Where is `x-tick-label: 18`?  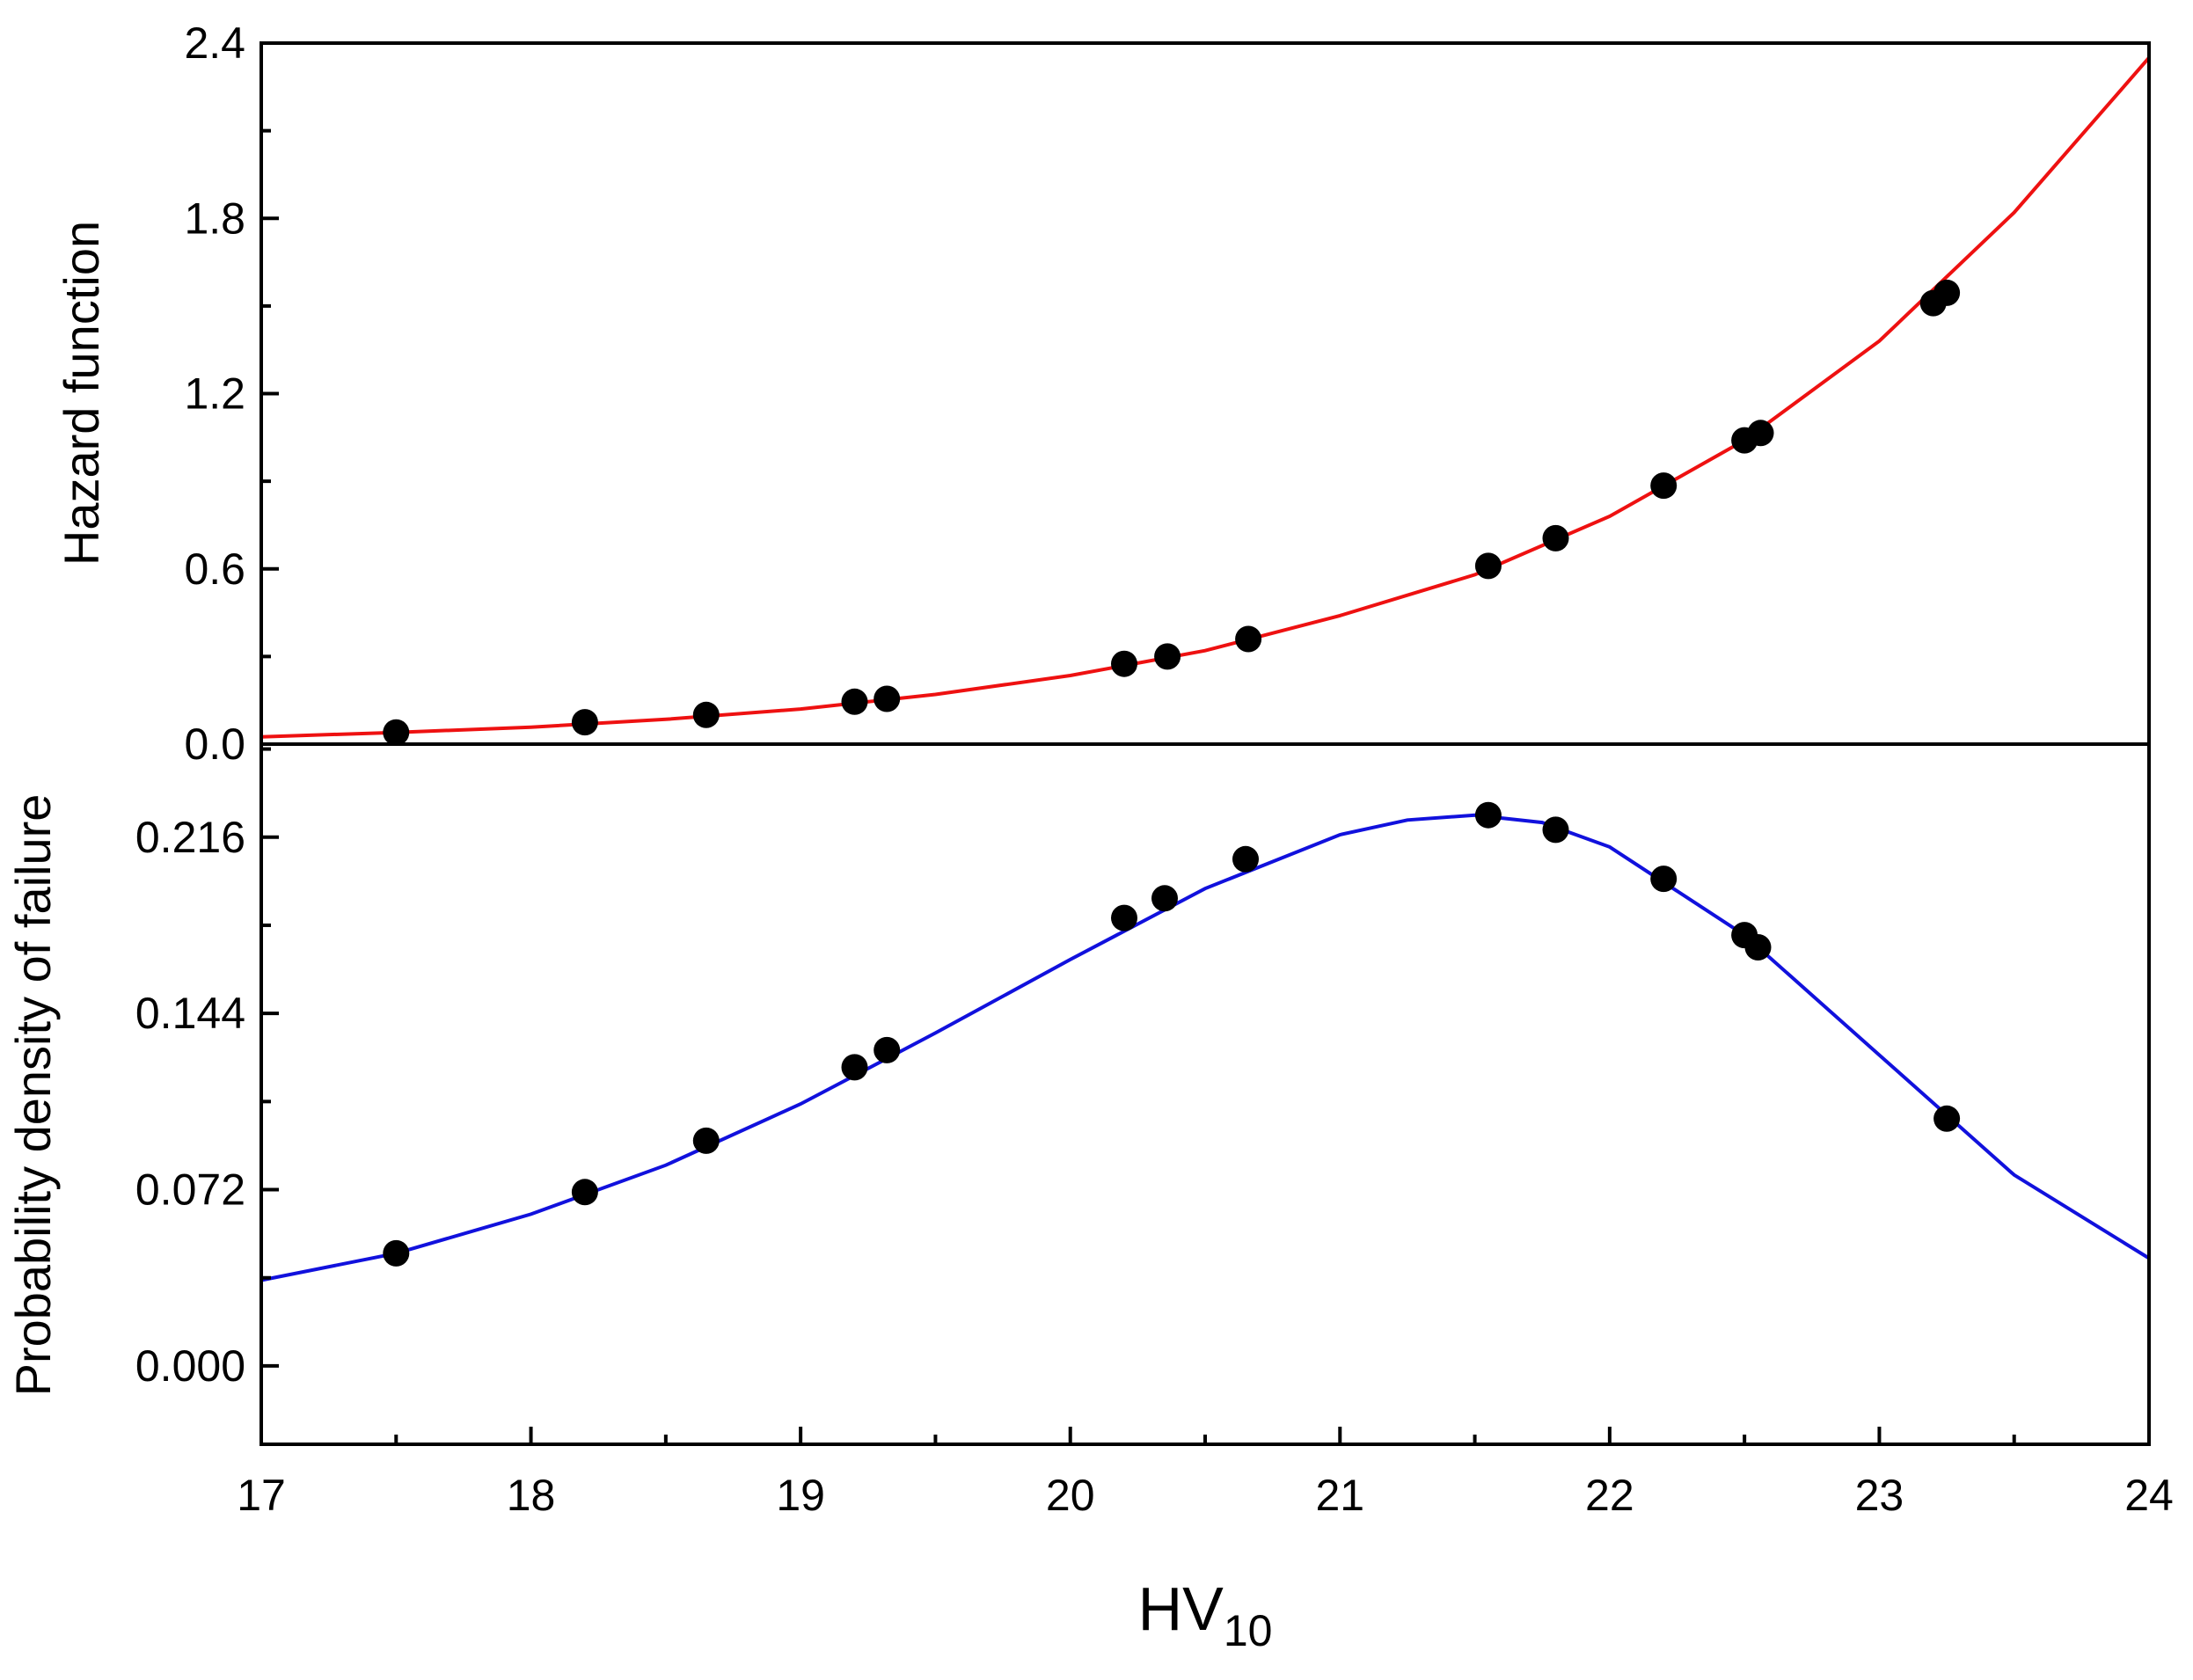 x-tick-label: 18 is located at coordinates (531, 1495).